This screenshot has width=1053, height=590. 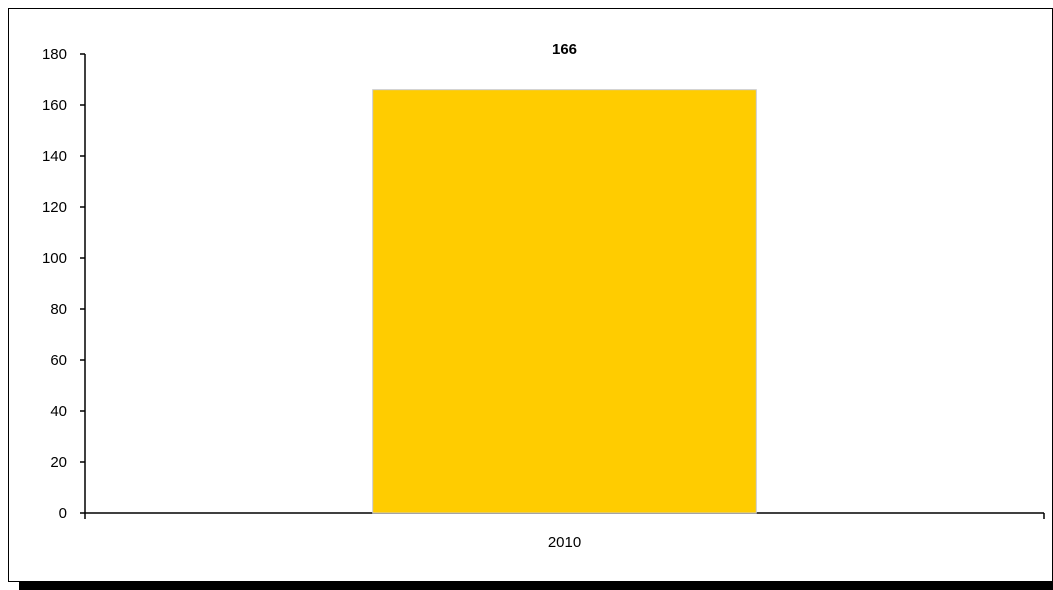 I want to click on y-axis: 0 20 40 60 80 100 120 140 160 180, so click(x=64, y=284).